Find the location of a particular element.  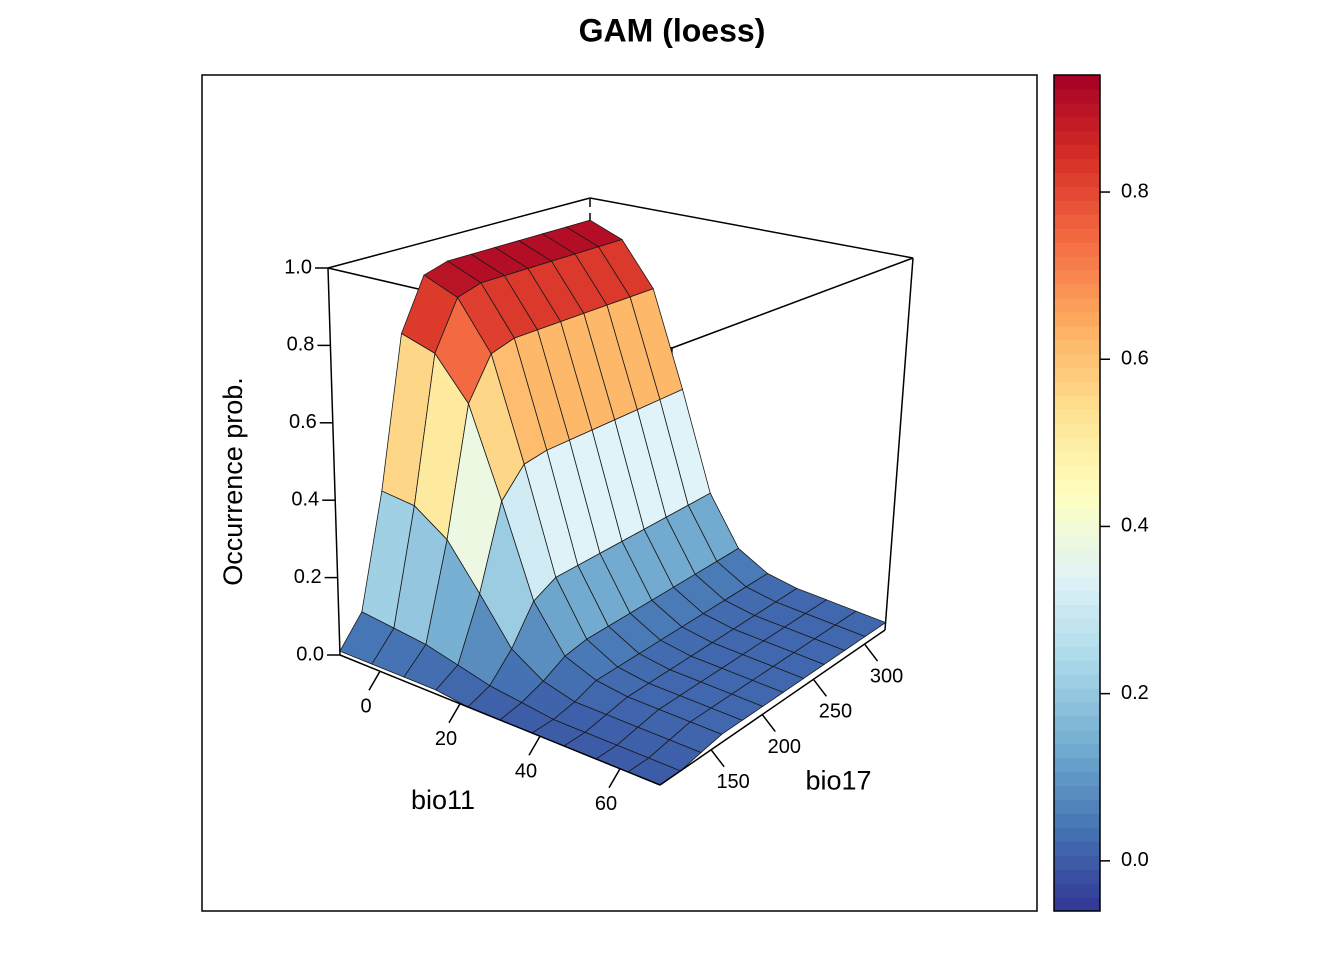

z-axis-title: Occurrence prob. is located at coordinates (233, 481).